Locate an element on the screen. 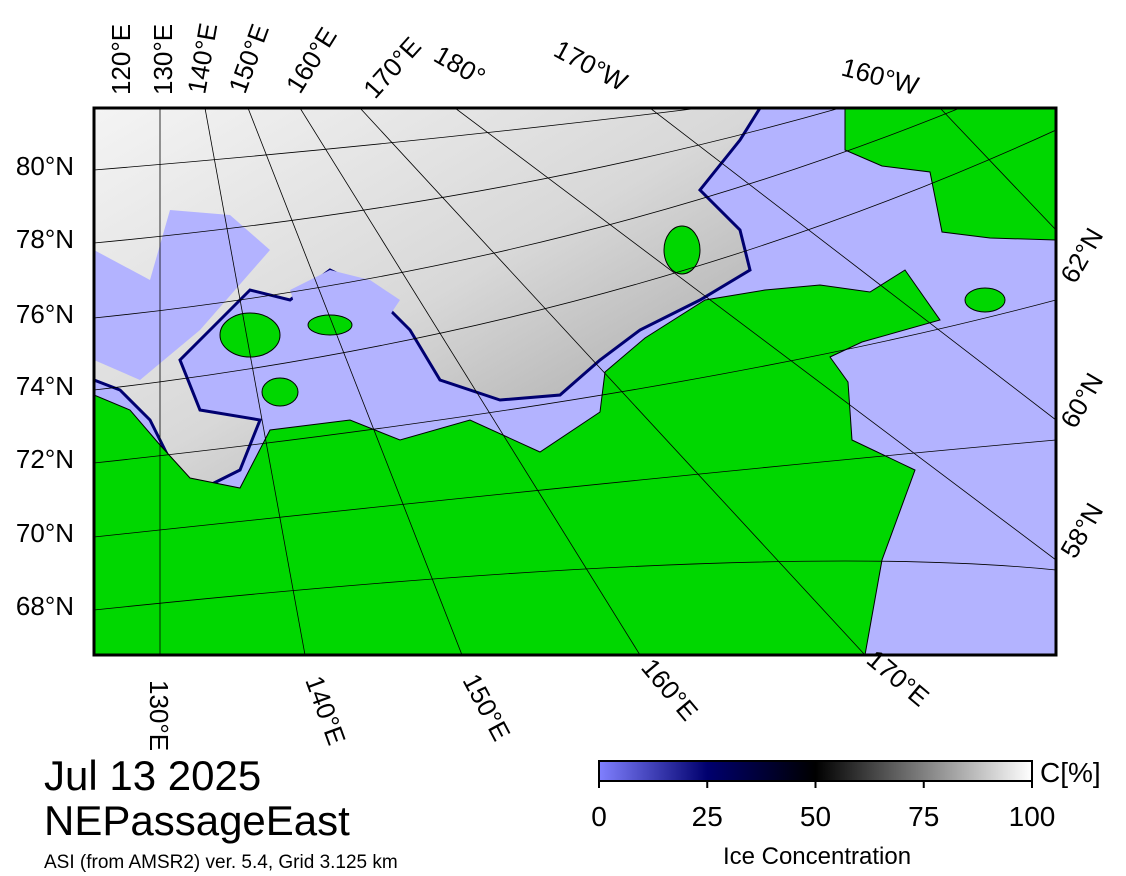 The image size is (1126, 876). left-label: 70°N is located at coordinates (45, 533).